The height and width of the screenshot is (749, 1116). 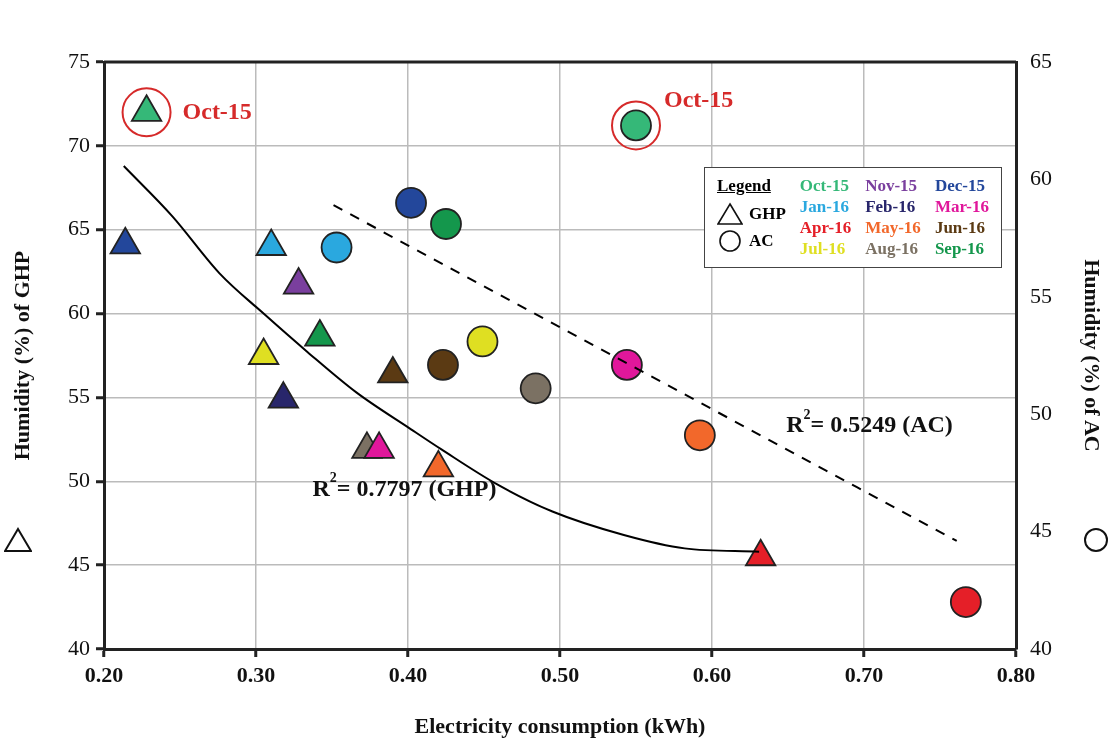 I want to click on text: Aug-16, so click(x=892, y=249).